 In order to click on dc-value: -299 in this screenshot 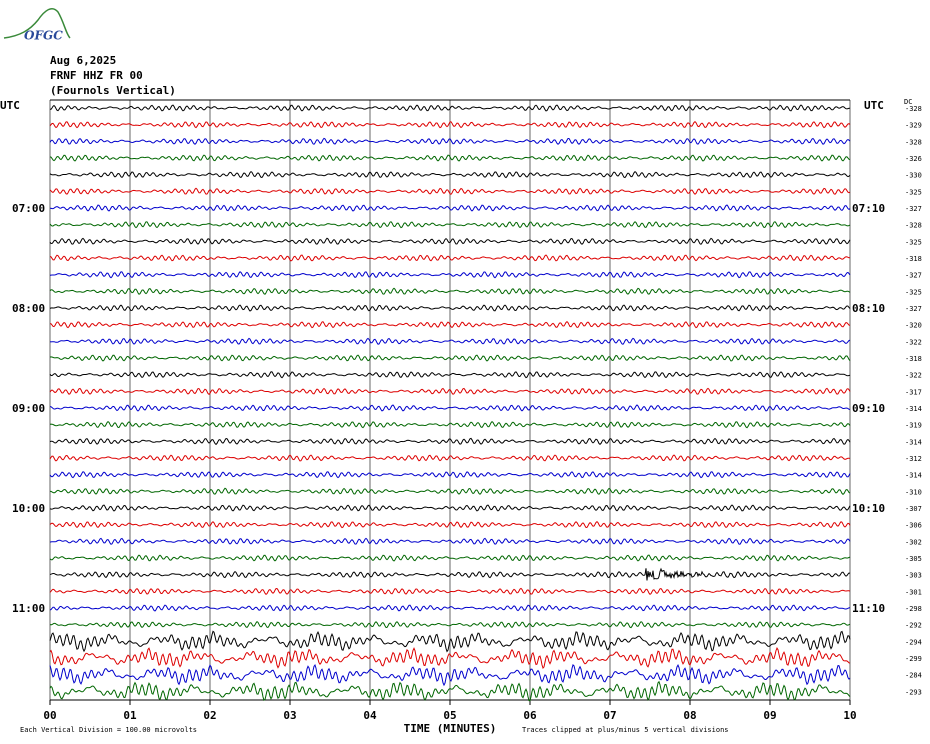, I will do `click(913, 659)`.